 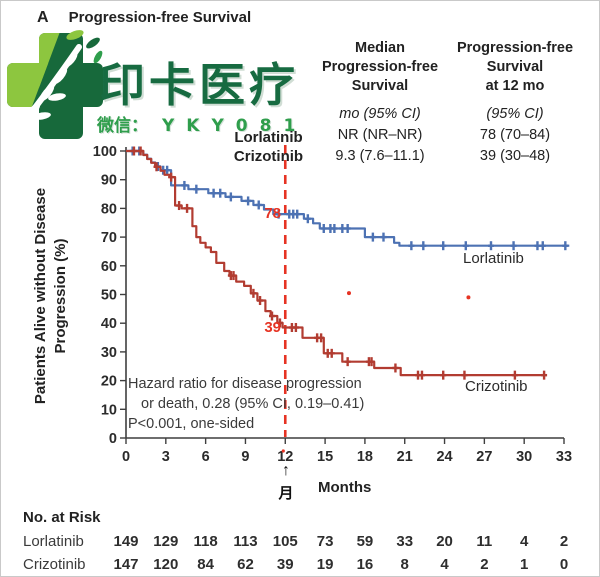 I want to click on x-tick-label: 27, so click(x=484, y=457).